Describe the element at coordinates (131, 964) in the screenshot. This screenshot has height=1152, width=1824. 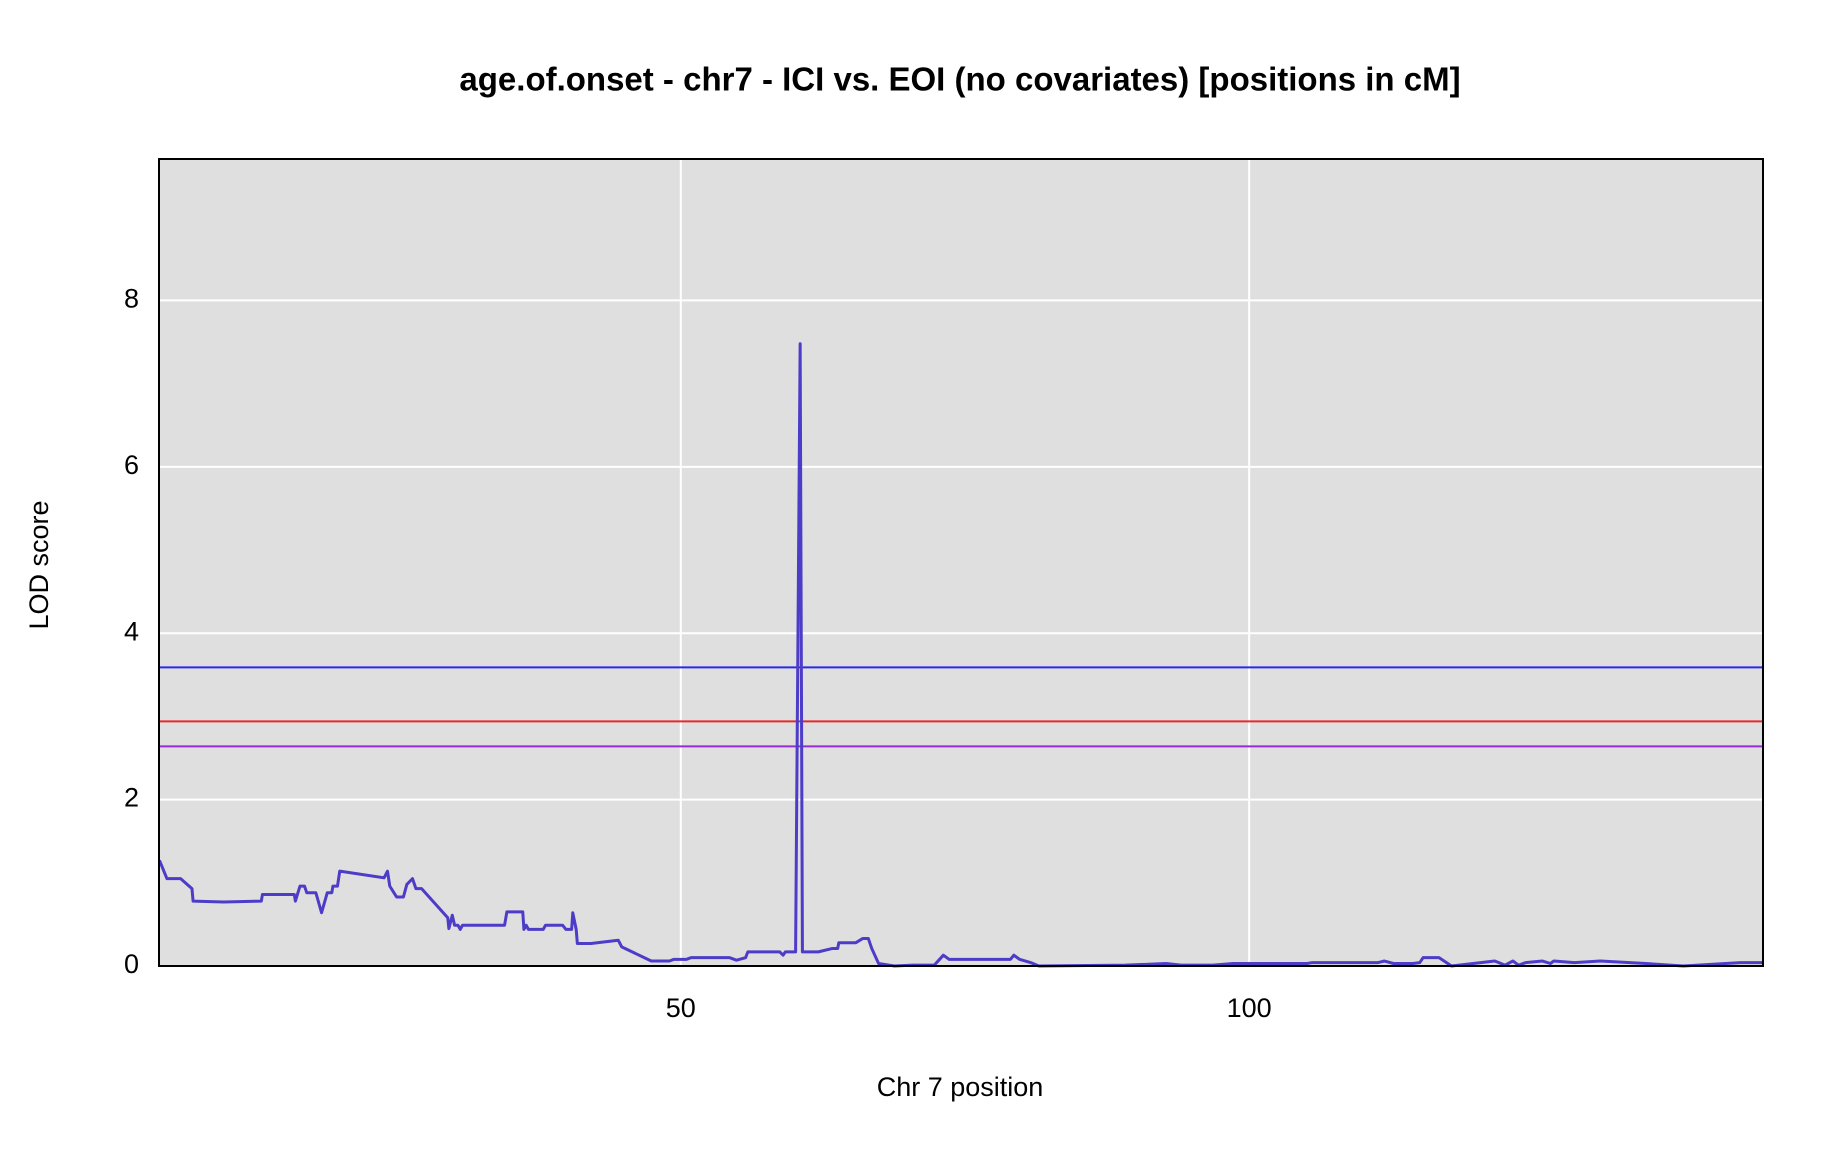
I see `y-tick-label: 0` at that location.